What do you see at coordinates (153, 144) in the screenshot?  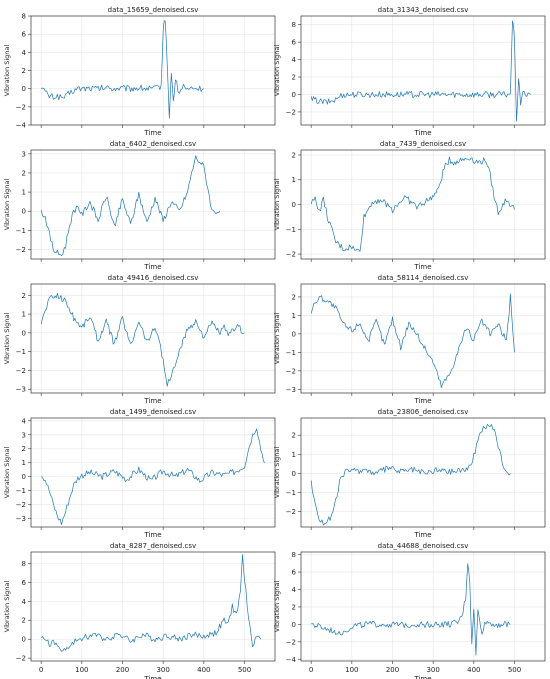 I see `subplot-title: data_6402_denoised.csv` at bounding box center [153, 144].